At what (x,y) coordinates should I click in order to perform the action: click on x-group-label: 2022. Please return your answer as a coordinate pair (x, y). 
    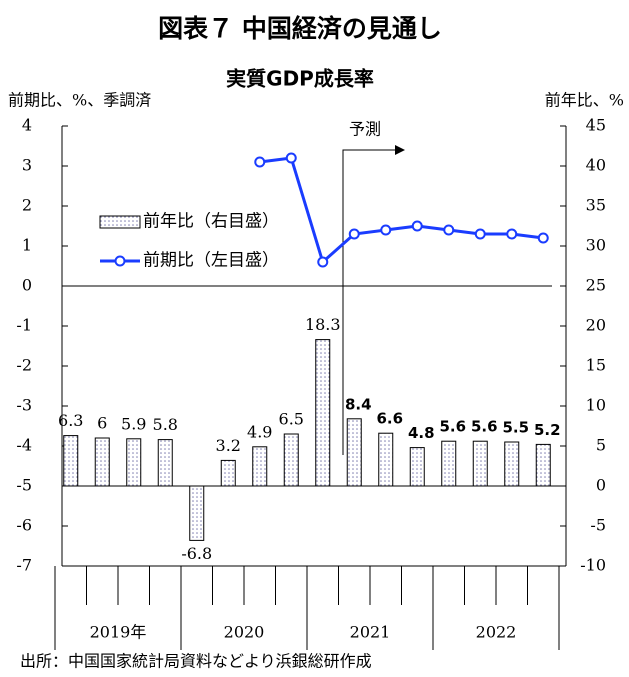
    Looking at the image, I should click on (496, 632).